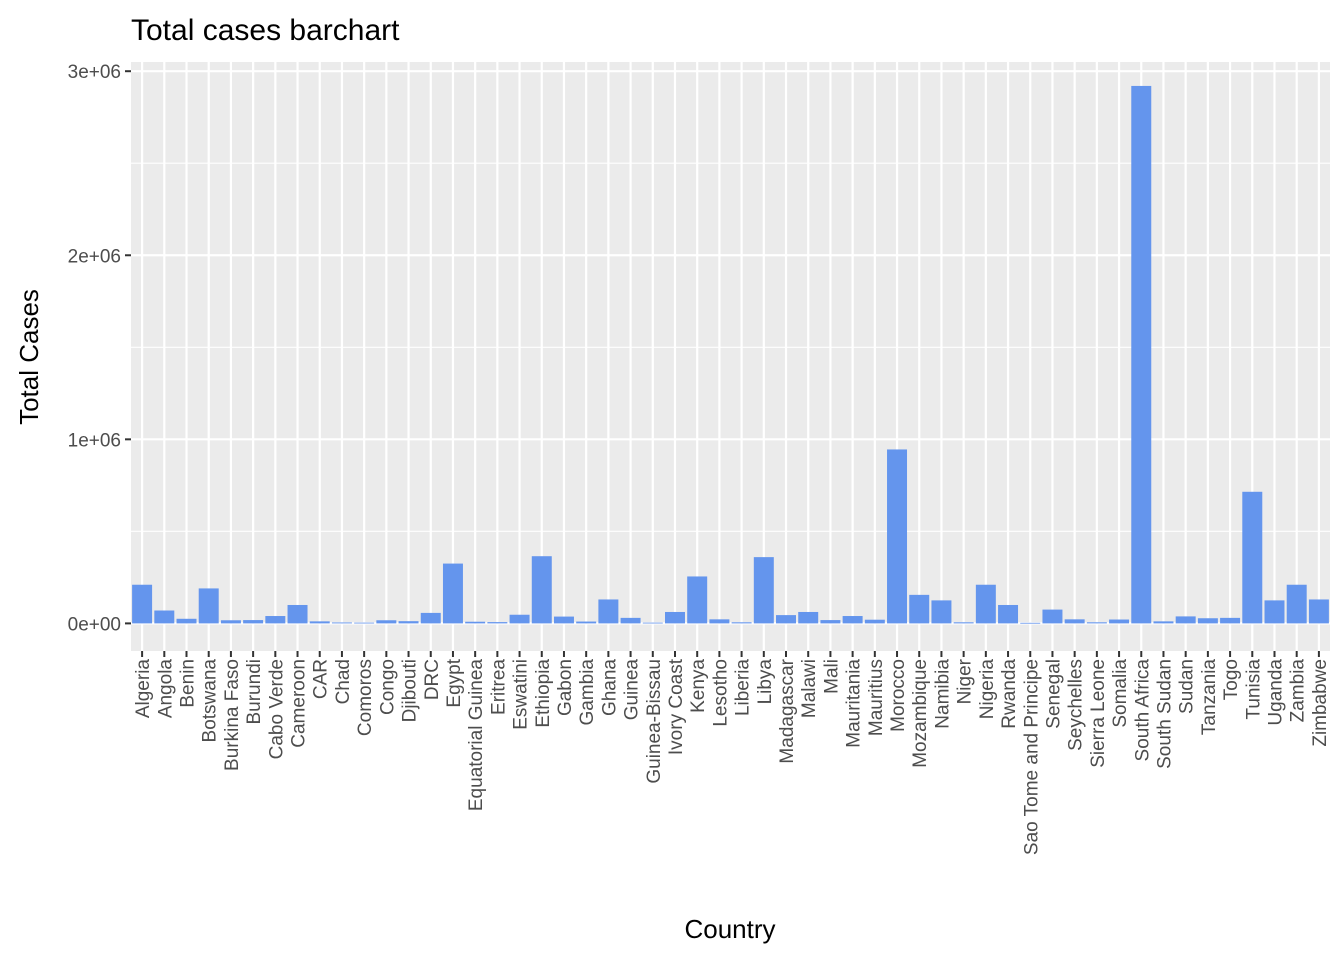 This screenshot has width=1344, height=960. Describe the element at coordinates (1098, 713) in the screenshot. I see `x-tick-label: Sierra Leone` at that location.